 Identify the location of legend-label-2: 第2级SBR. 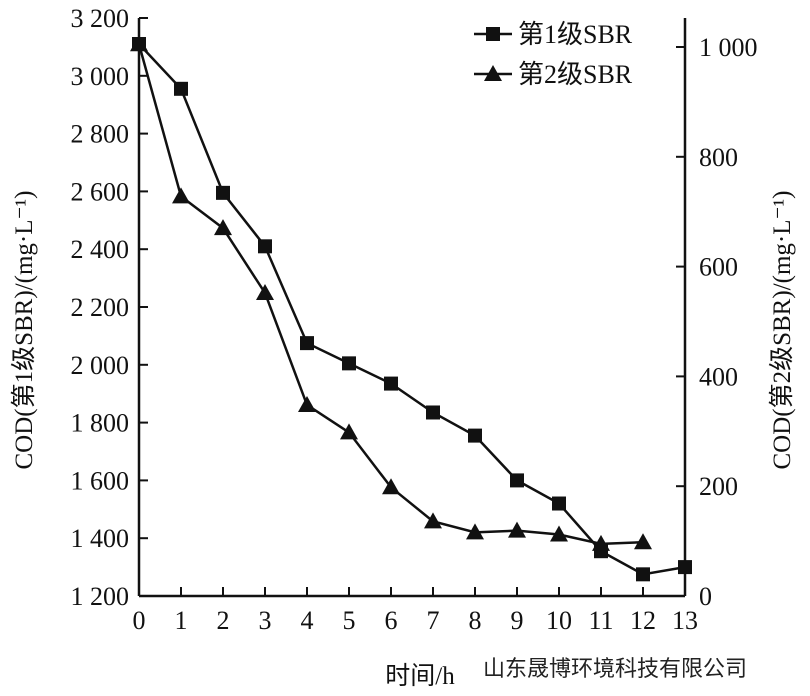
(575, 74).